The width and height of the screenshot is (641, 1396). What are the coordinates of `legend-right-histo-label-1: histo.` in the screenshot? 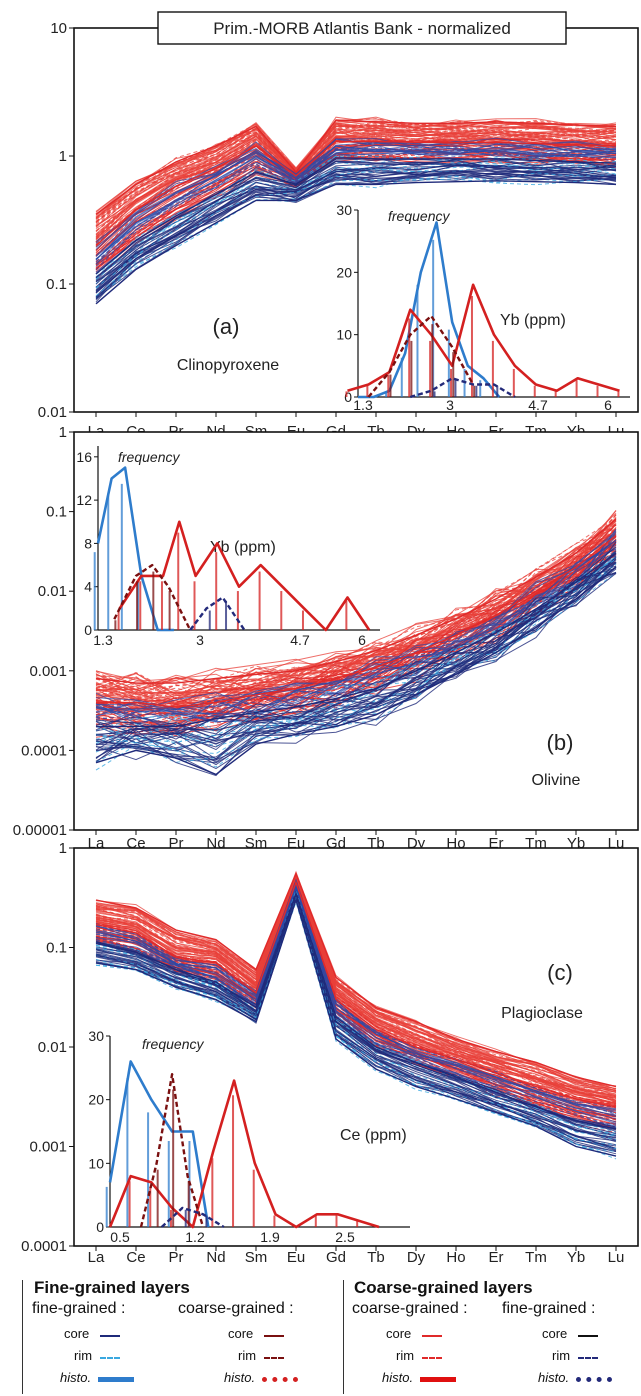 It's located at (398, 1377).